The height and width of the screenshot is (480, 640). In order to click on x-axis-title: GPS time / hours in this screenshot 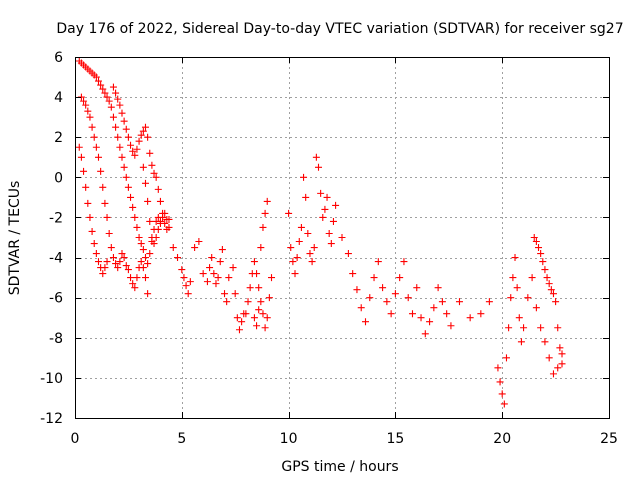, I will do `click(339, 467)`.